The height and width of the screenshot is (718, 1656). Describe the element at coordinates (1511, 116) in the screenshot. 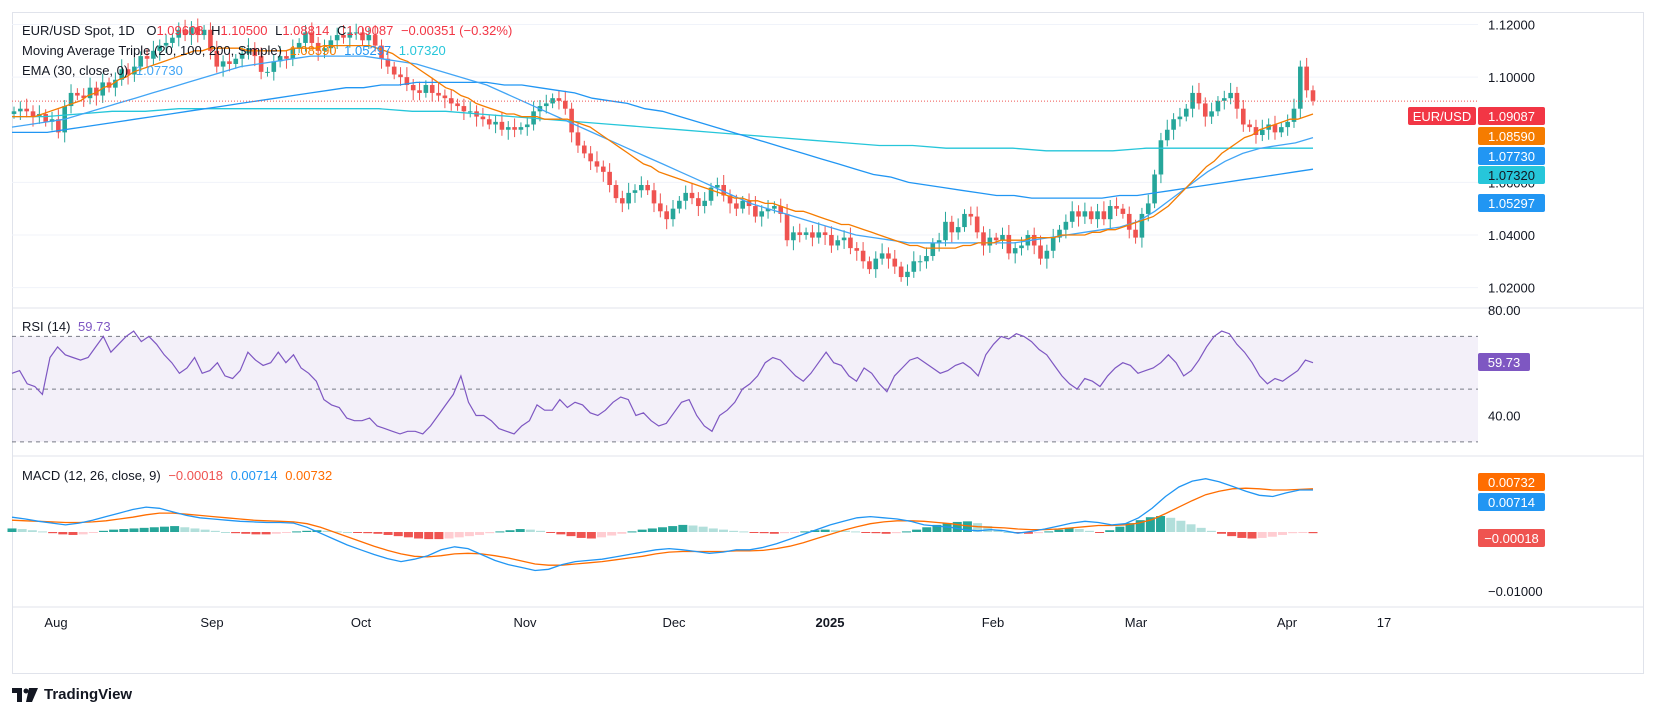

I see `last-price-tag: 1.09087` at that location.